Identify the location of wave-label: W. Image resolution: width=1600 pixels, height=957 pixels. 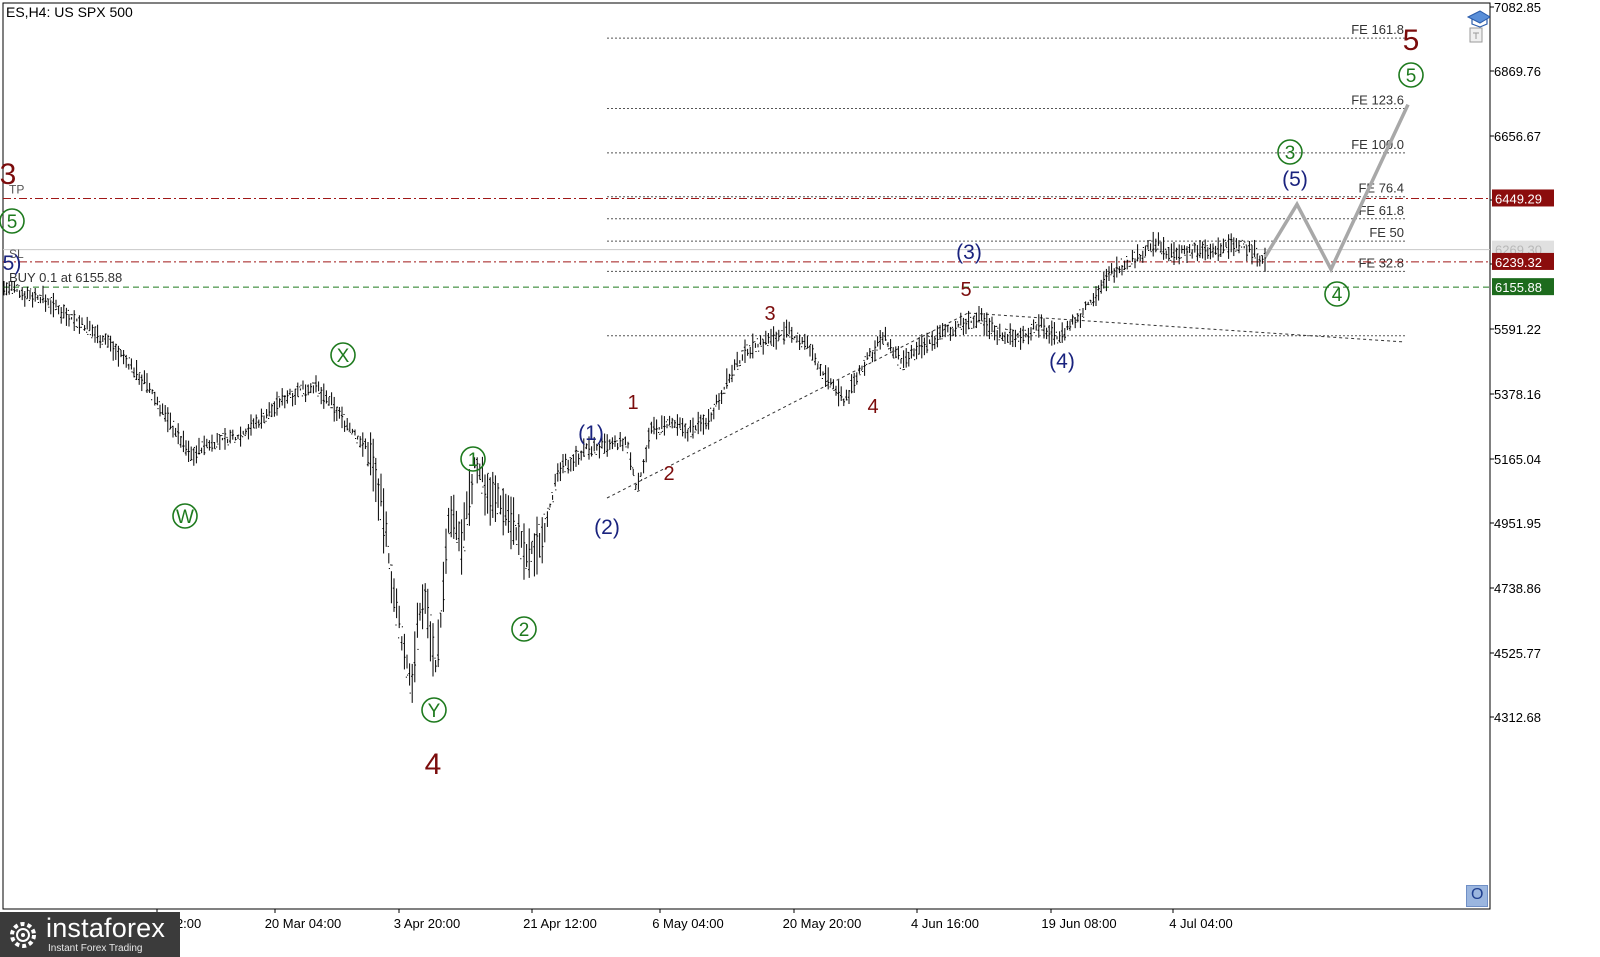
(185, 517).